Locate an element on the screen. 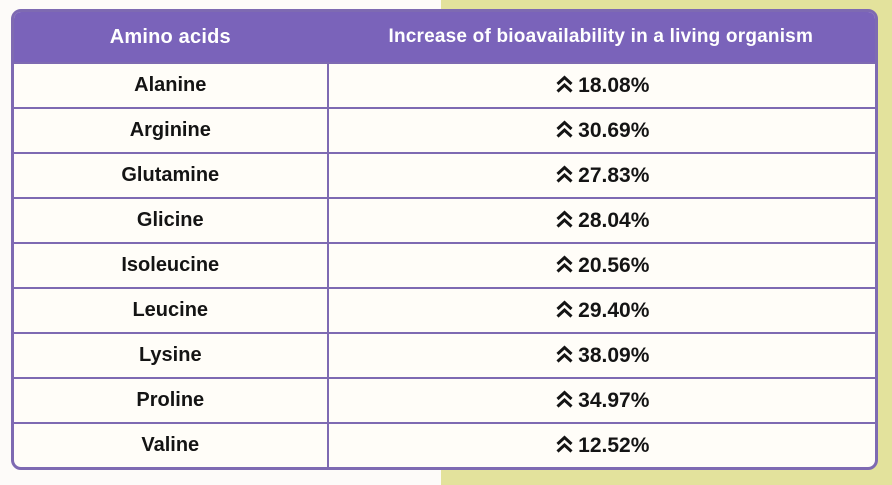  table-row: Proline 34.97% is located at coordinates (444, 399).